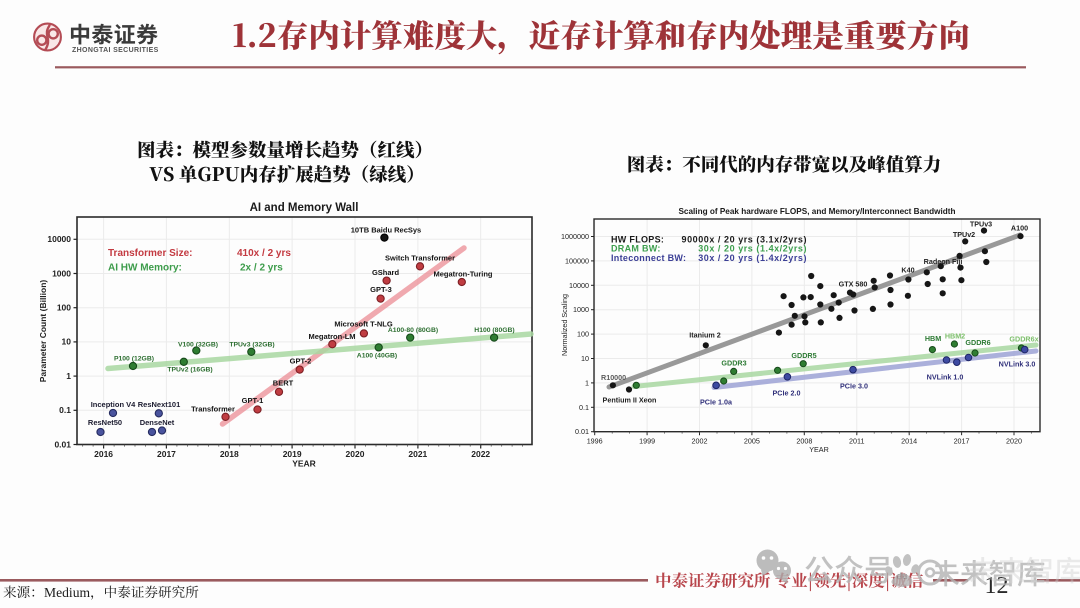 This screenshot has height=608, width=1080. Describe the element at coordinates (253, 400) in the screenshot. I see `svg-text: GPT-1` at that location.